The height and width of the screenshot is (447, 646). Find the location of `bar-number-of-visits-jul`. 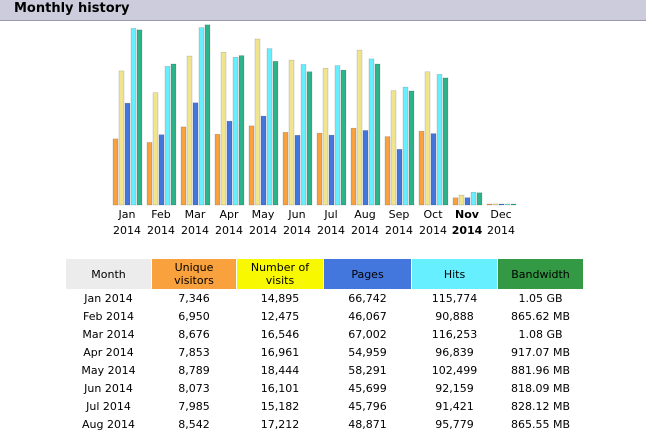

bar-number-of-visits-jul is located at coordinates (325, 137).